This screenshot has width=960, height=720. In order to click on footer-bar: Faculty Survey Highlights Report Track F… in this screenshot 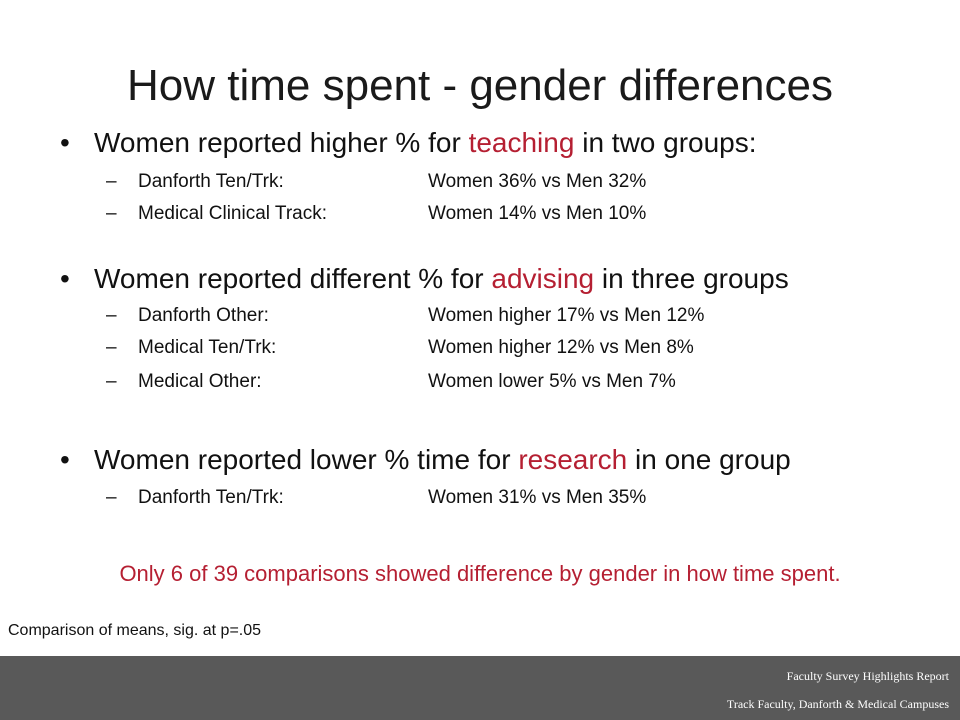, I will do `click(480, 688)`.